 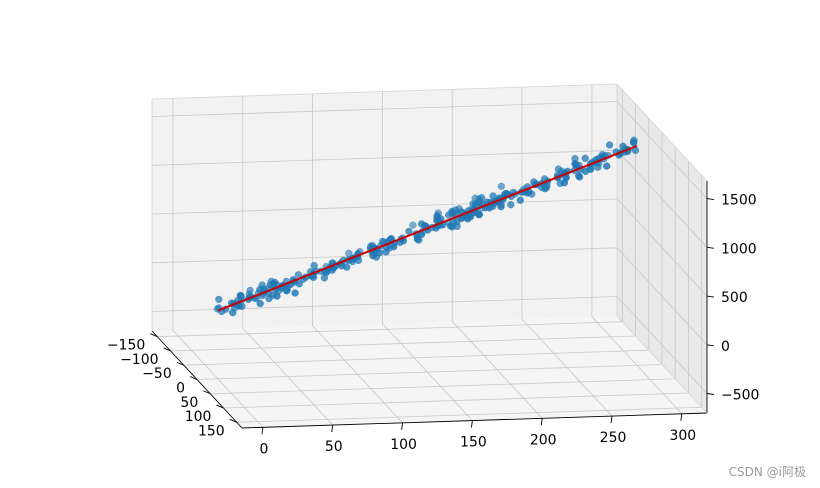 I want to click on y-tick-label: 100, so click(x=403, y=445).